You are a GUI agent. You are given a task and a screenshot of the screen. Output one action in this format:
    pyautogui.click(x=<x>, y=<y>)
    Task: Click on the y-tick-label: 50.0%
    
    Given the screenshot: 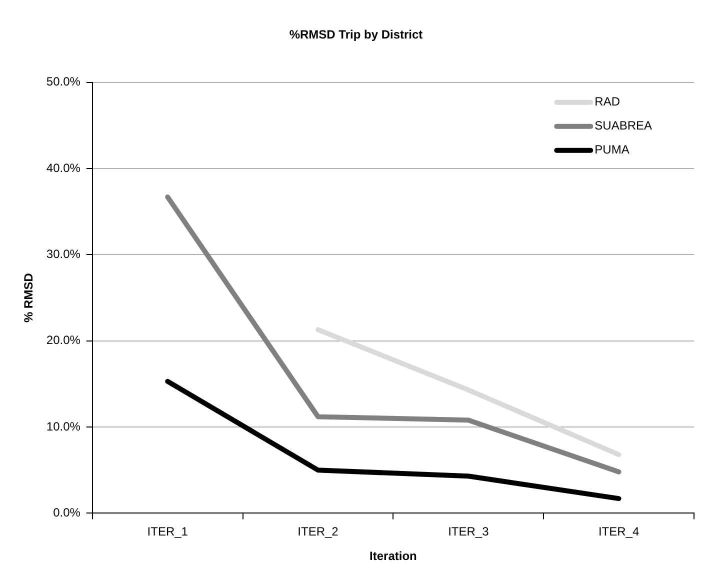 What is the action you would take?
    pyautogui.click(x=63, y=81)
    